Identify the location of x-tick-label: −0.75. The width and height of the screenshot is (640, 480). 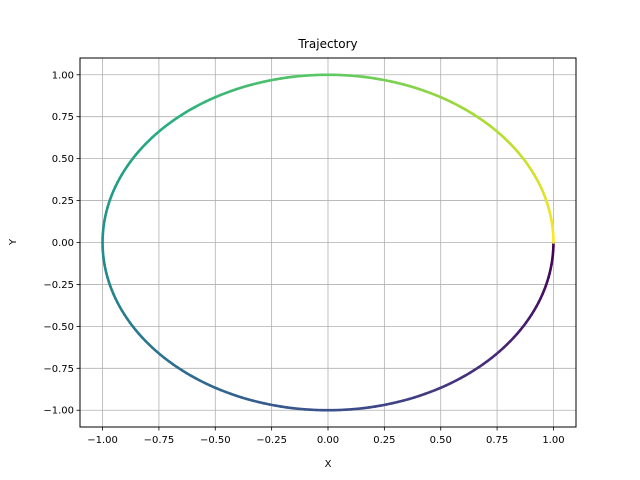
(159, 440).